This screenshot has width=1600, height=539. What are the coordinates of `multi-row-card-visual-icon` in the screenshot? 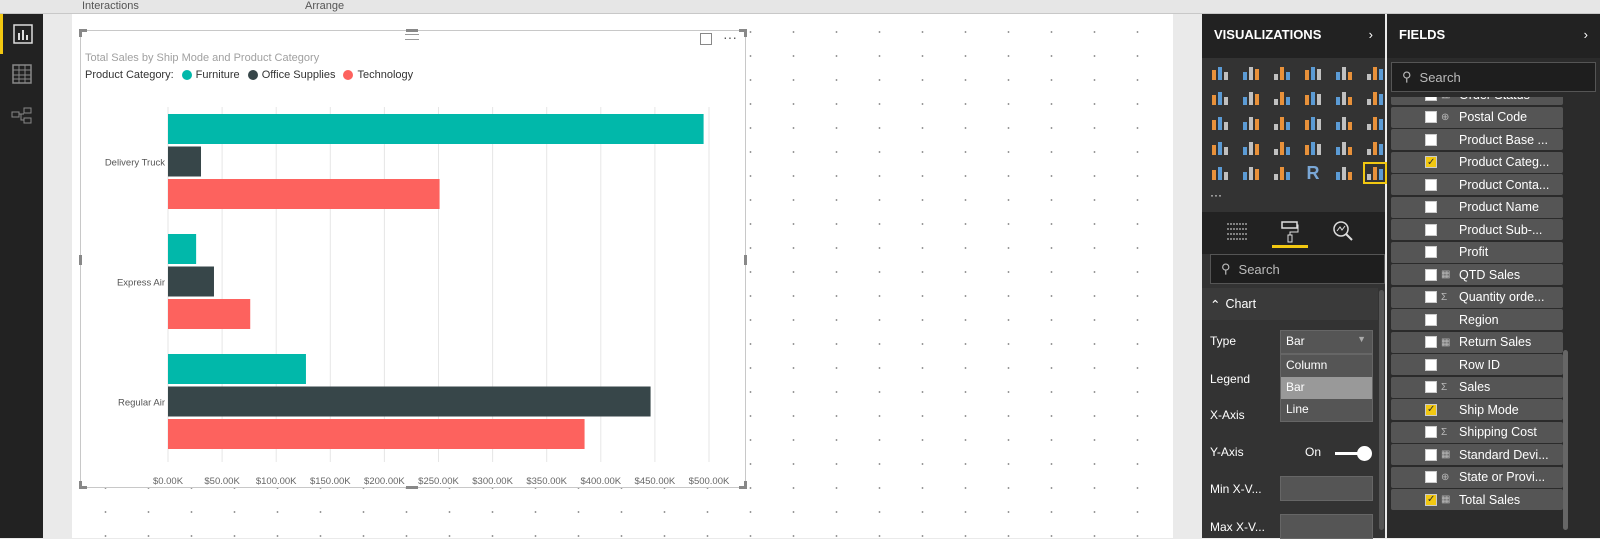 It's located at (1344, 148).